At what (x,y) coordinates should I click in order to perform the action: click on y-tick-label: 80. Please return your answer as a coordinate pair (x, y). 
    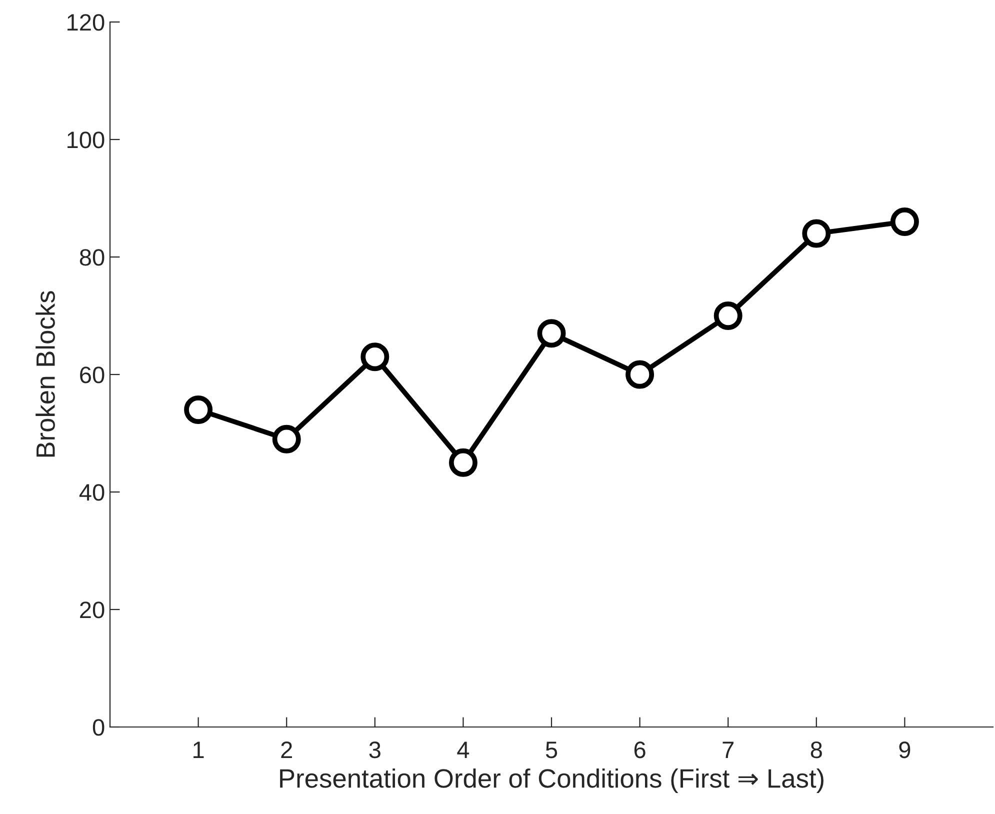
    Looking at the image, I should click on (92, 257).